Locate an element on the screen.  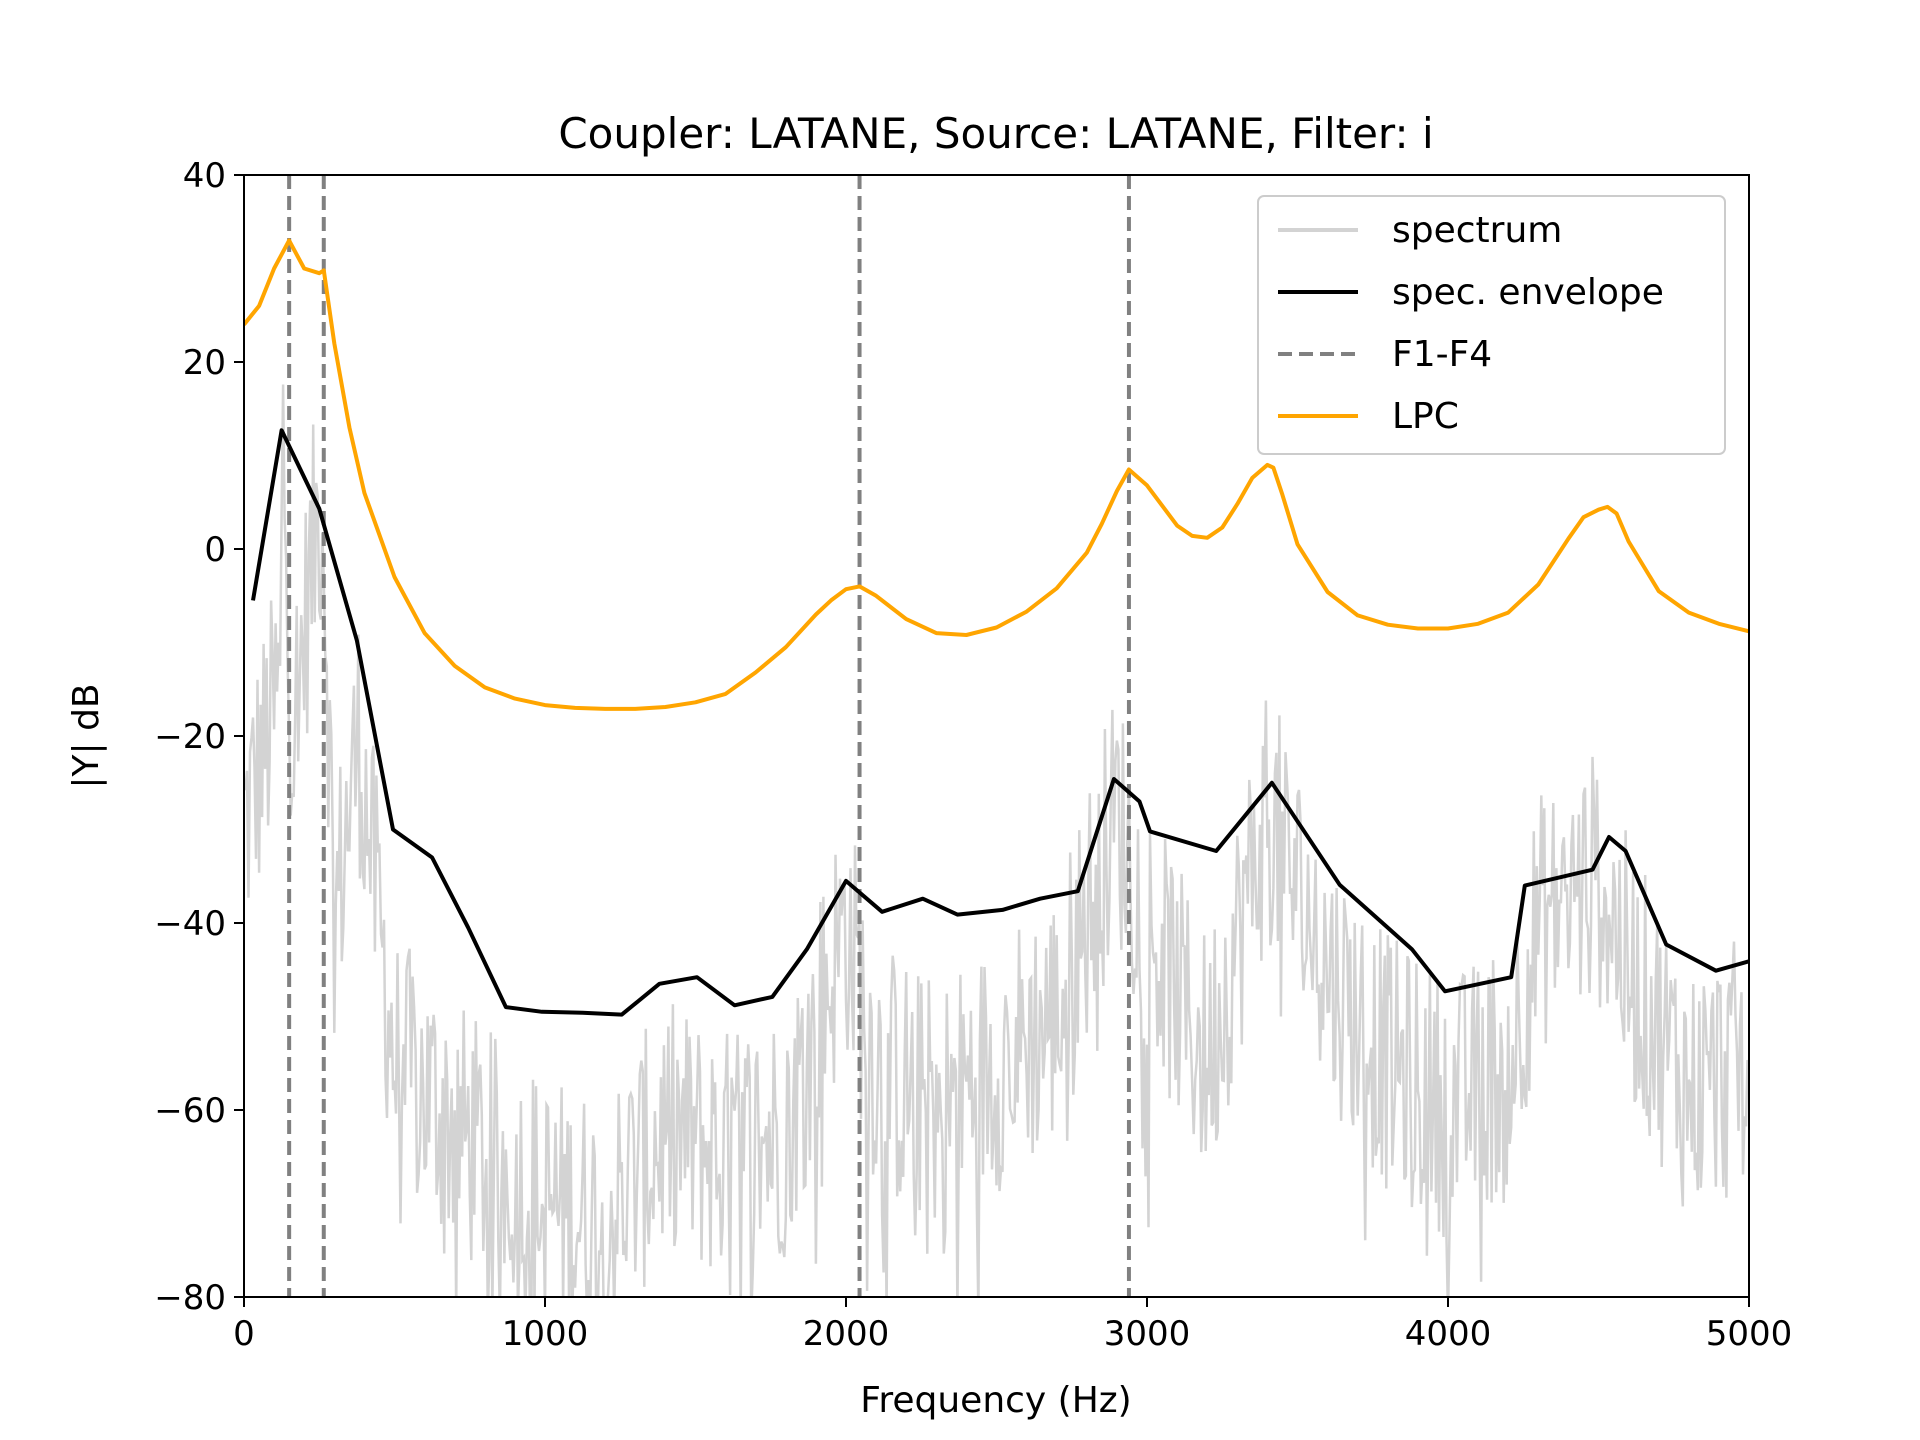
legend-label: spectrum is located at coordinates (1477, 230).